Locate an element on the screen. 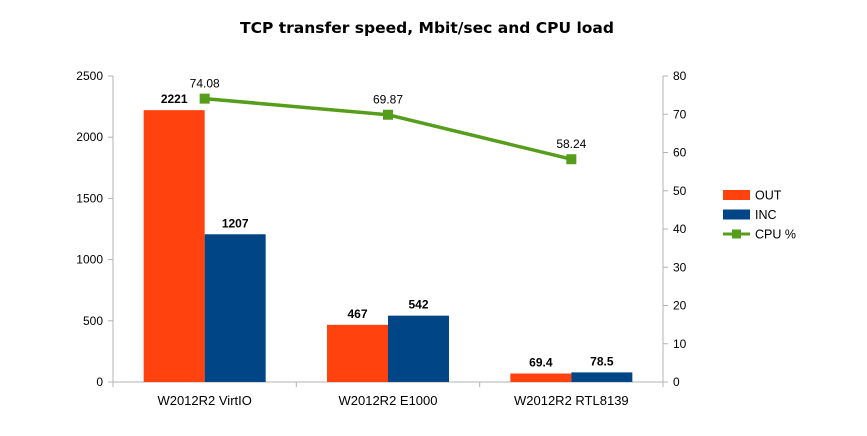  cpu-data-label: 58.24 is located at coordinates (571, 144).